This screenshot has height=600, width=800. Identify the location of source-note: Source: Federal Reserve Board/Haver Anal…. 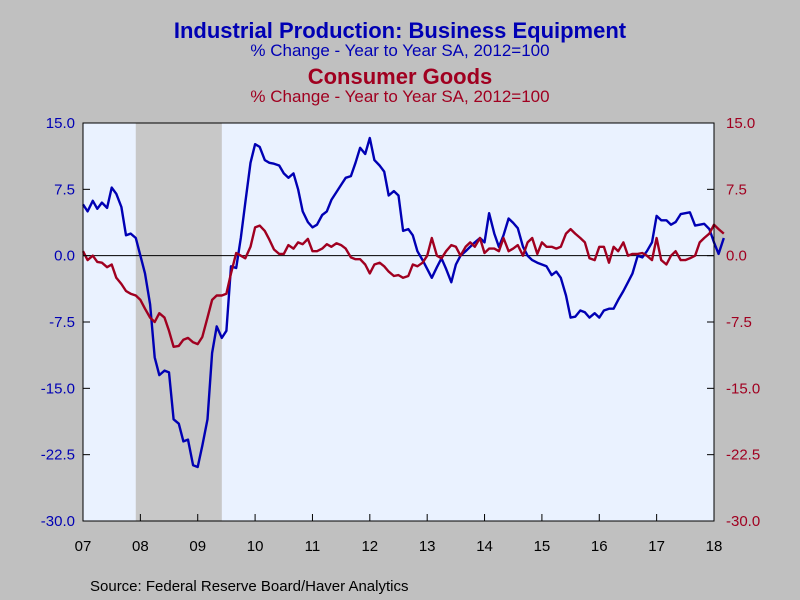
(249, 586).